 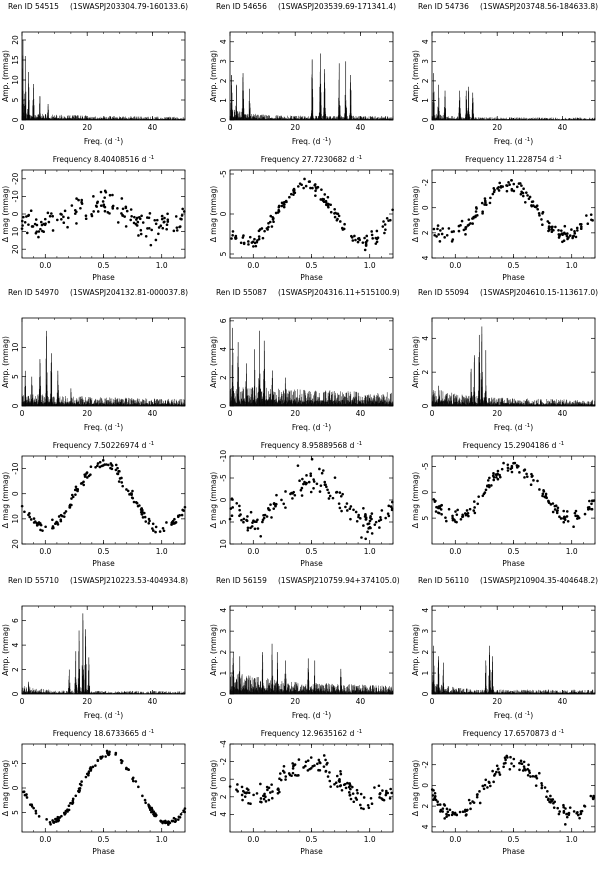 What do you see at coordinates (223, 814) in the screenshot?
I see `y-tick-label: 4` at bounding box center [223, 814].